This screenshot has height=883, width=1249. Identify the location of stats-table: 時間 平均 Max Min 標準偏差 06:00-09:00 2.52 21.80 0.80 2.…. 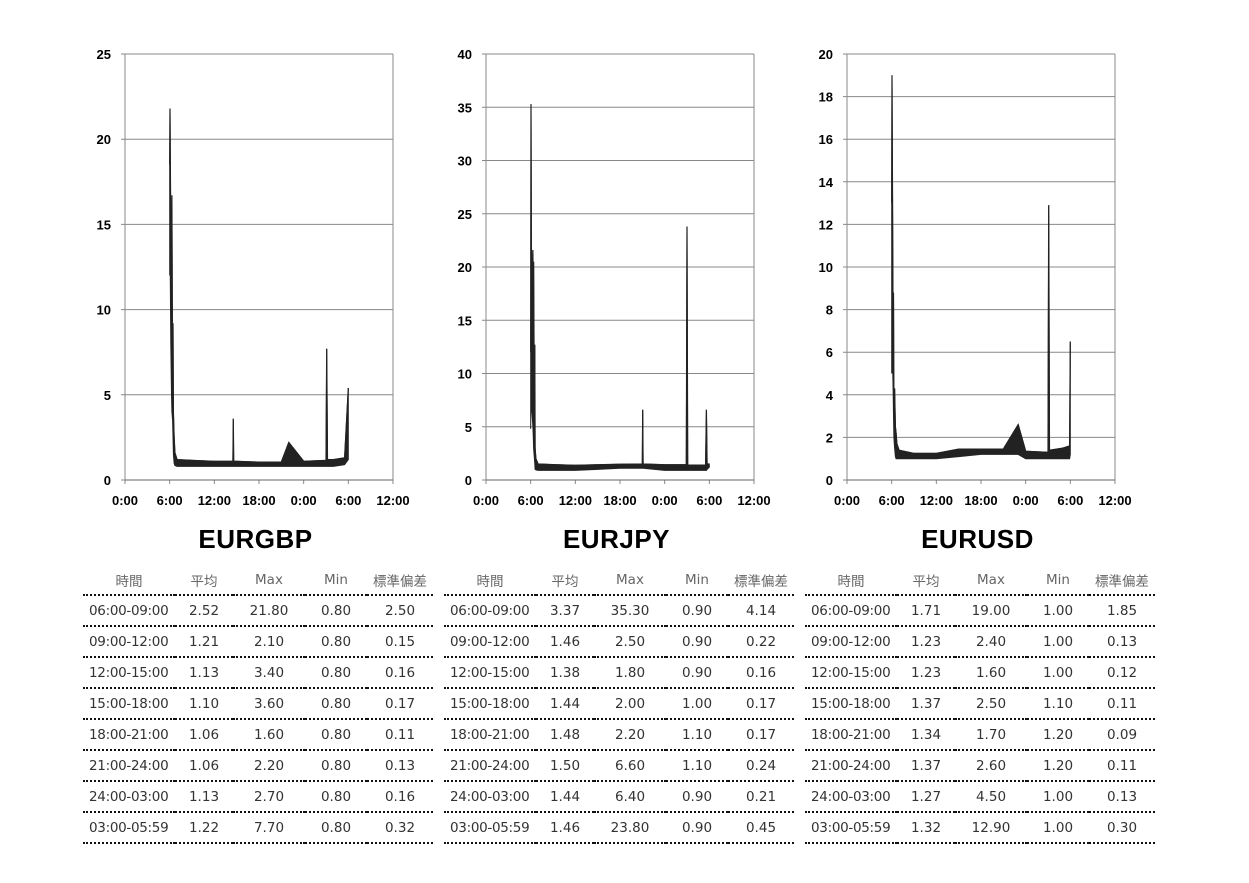
(258, 705).